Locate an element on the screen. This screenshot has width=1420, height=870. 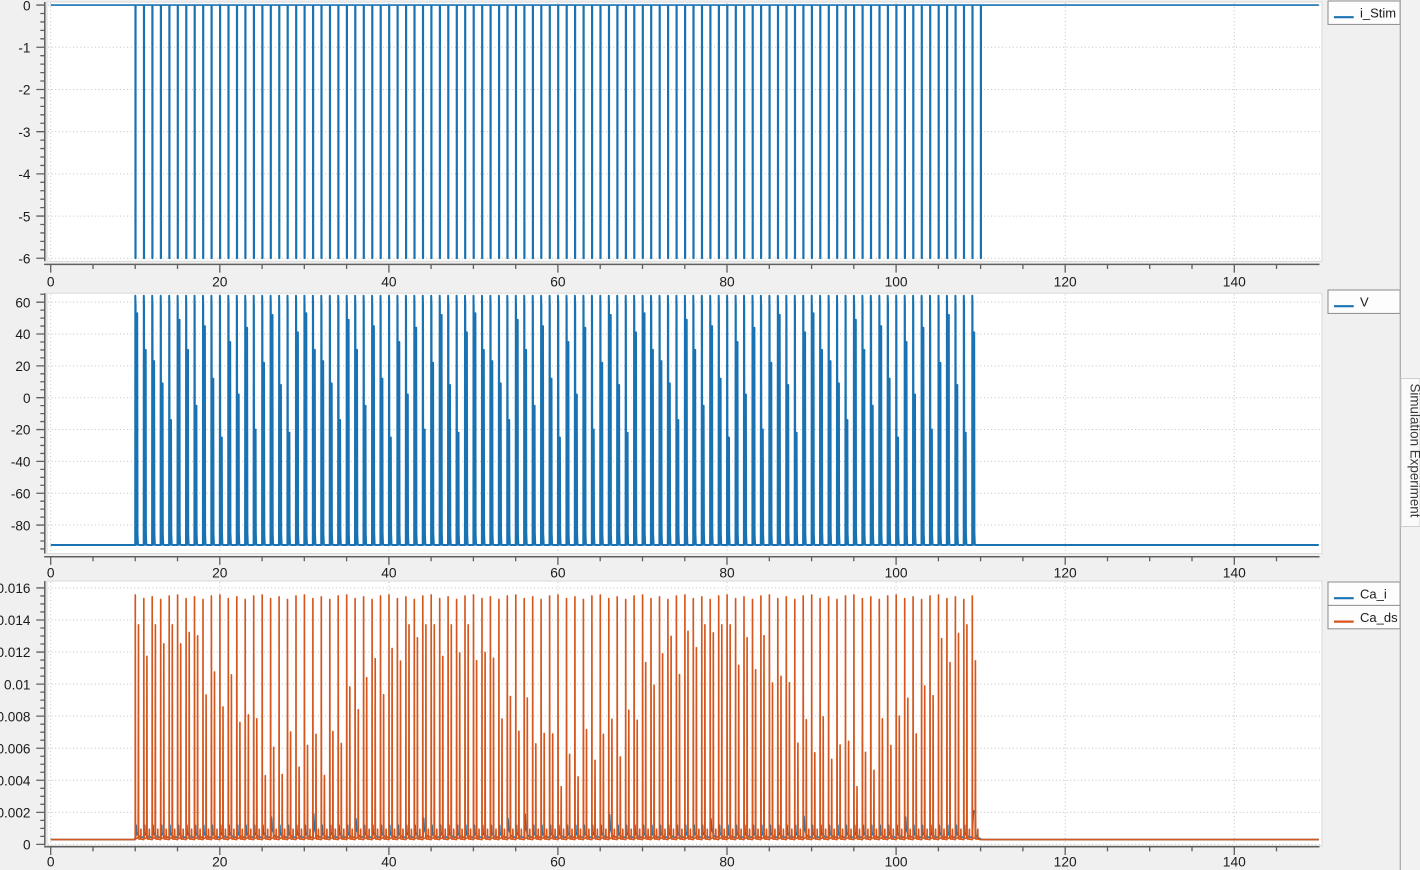
svg-text: -6 is located at coordinates (24, 259).